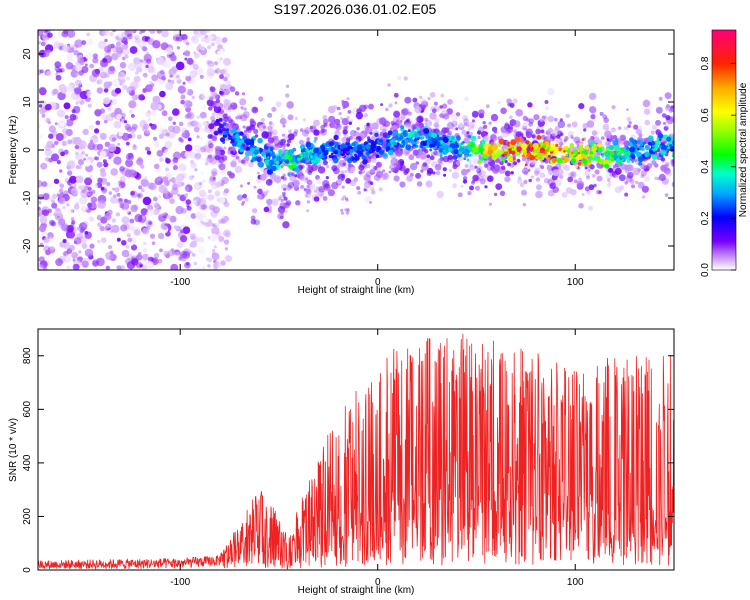 The width and height of the screenshot is (750, 600). What do you see at coordinates (705, 166) in the screenshot?
I see `colorbar-tick-label: 0.4` at bounding box center [705, 166].